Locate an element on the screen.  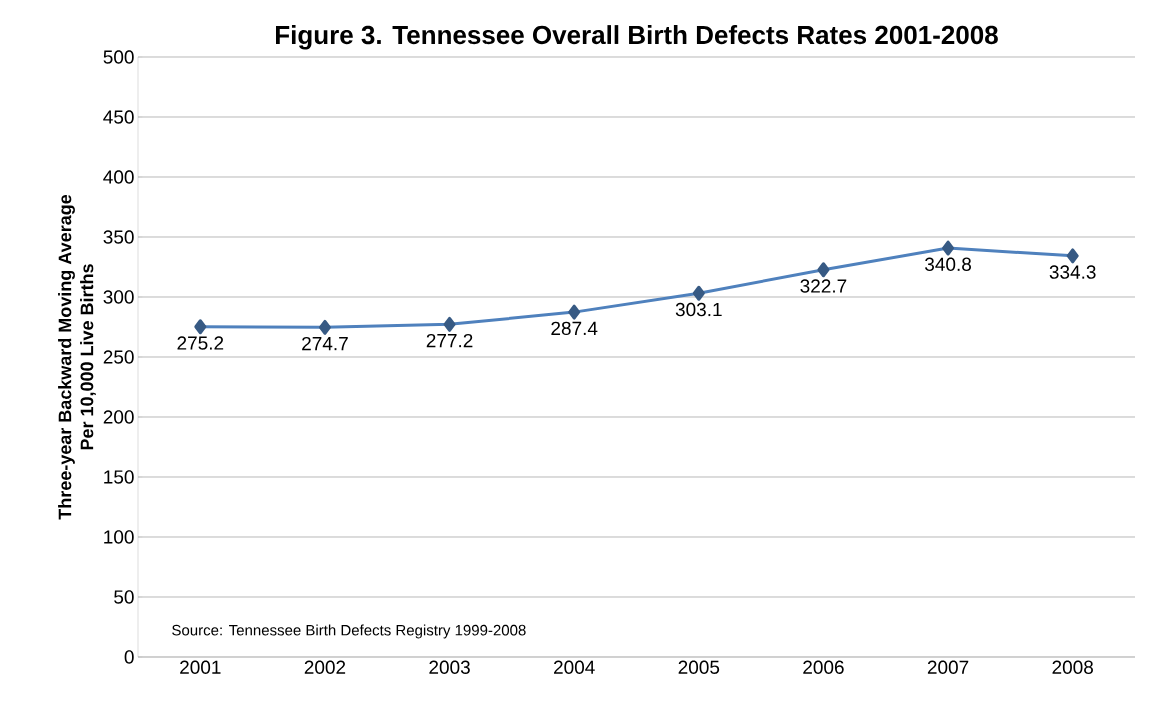
y-tick-label: 500 is located at coordinates (118, 57).